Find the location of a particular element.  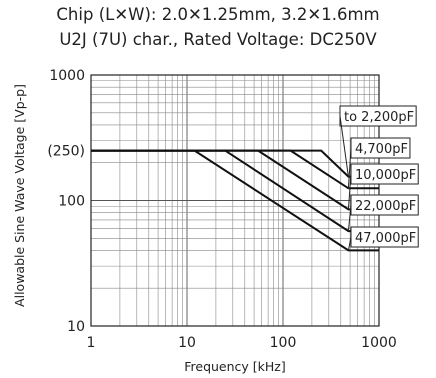

x-tick-label: 100 is located at coordinates (283, 343).